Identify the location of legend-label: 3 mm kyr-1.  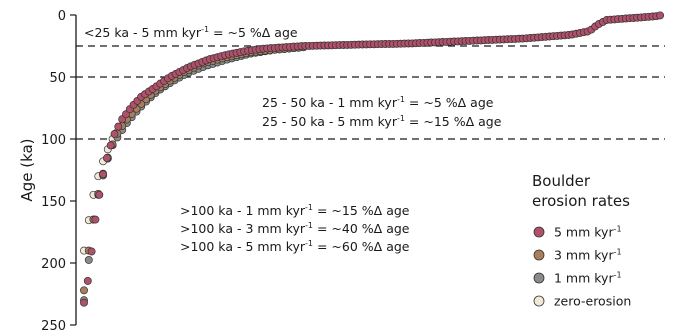
(588, 255).